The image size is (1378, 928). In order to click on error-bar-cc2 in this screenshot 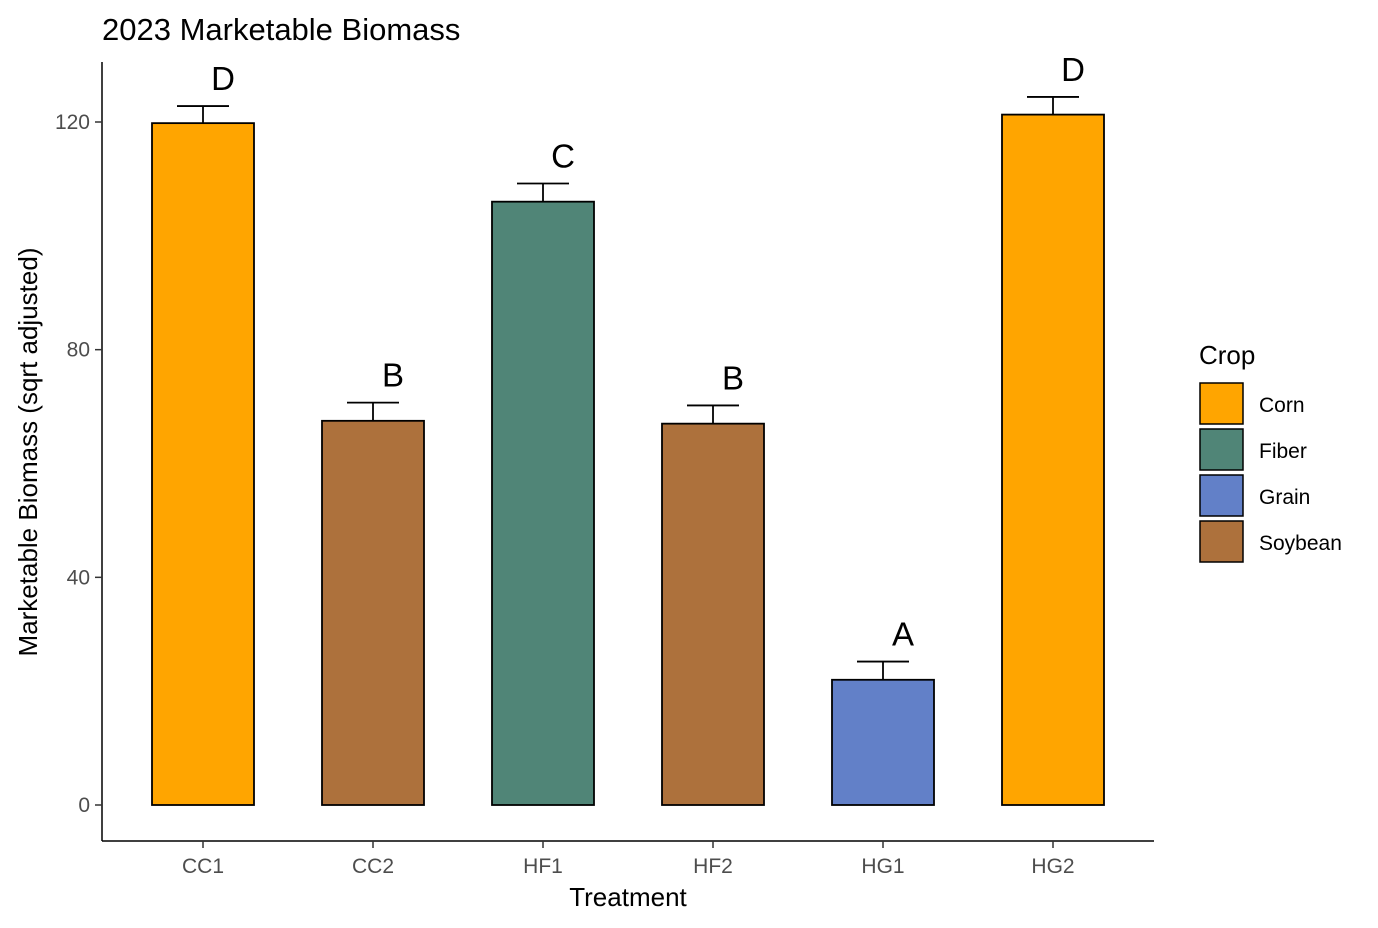, I will do `click(373, 411)`.